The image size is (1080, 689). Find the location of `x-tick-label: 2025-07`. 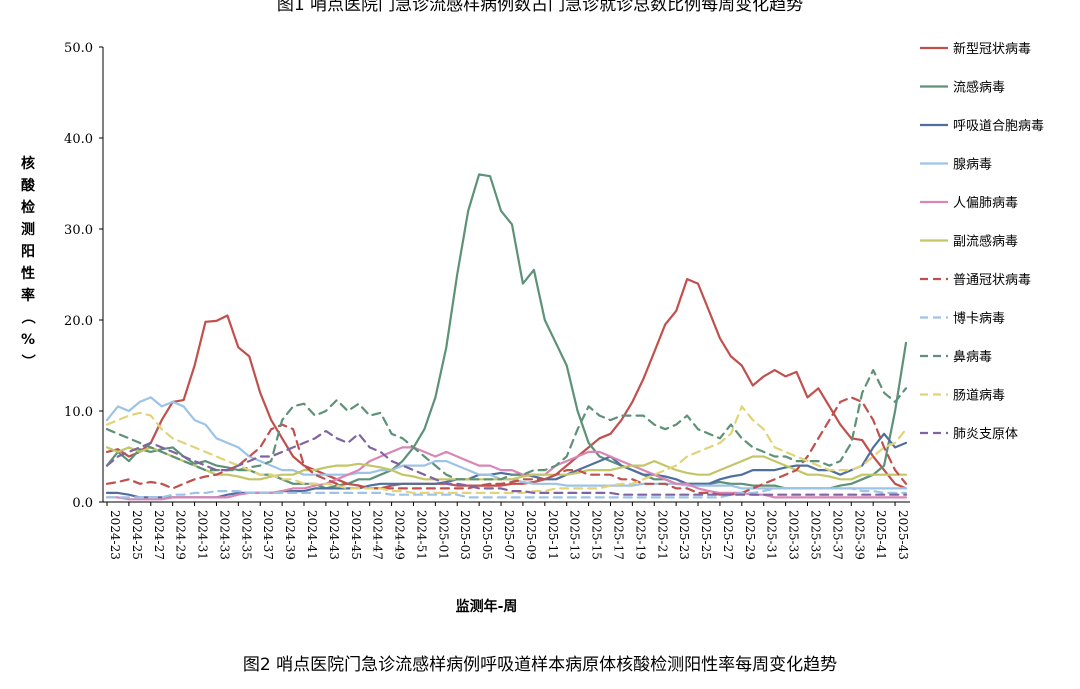

x-tick-label: 2025-07 is located at coordinates (509, 535).